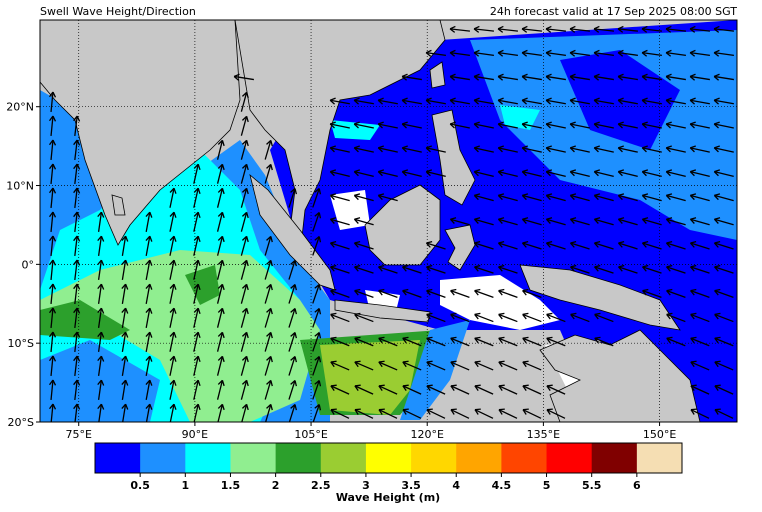  I want to click on ocean-field, so click(180, 336).